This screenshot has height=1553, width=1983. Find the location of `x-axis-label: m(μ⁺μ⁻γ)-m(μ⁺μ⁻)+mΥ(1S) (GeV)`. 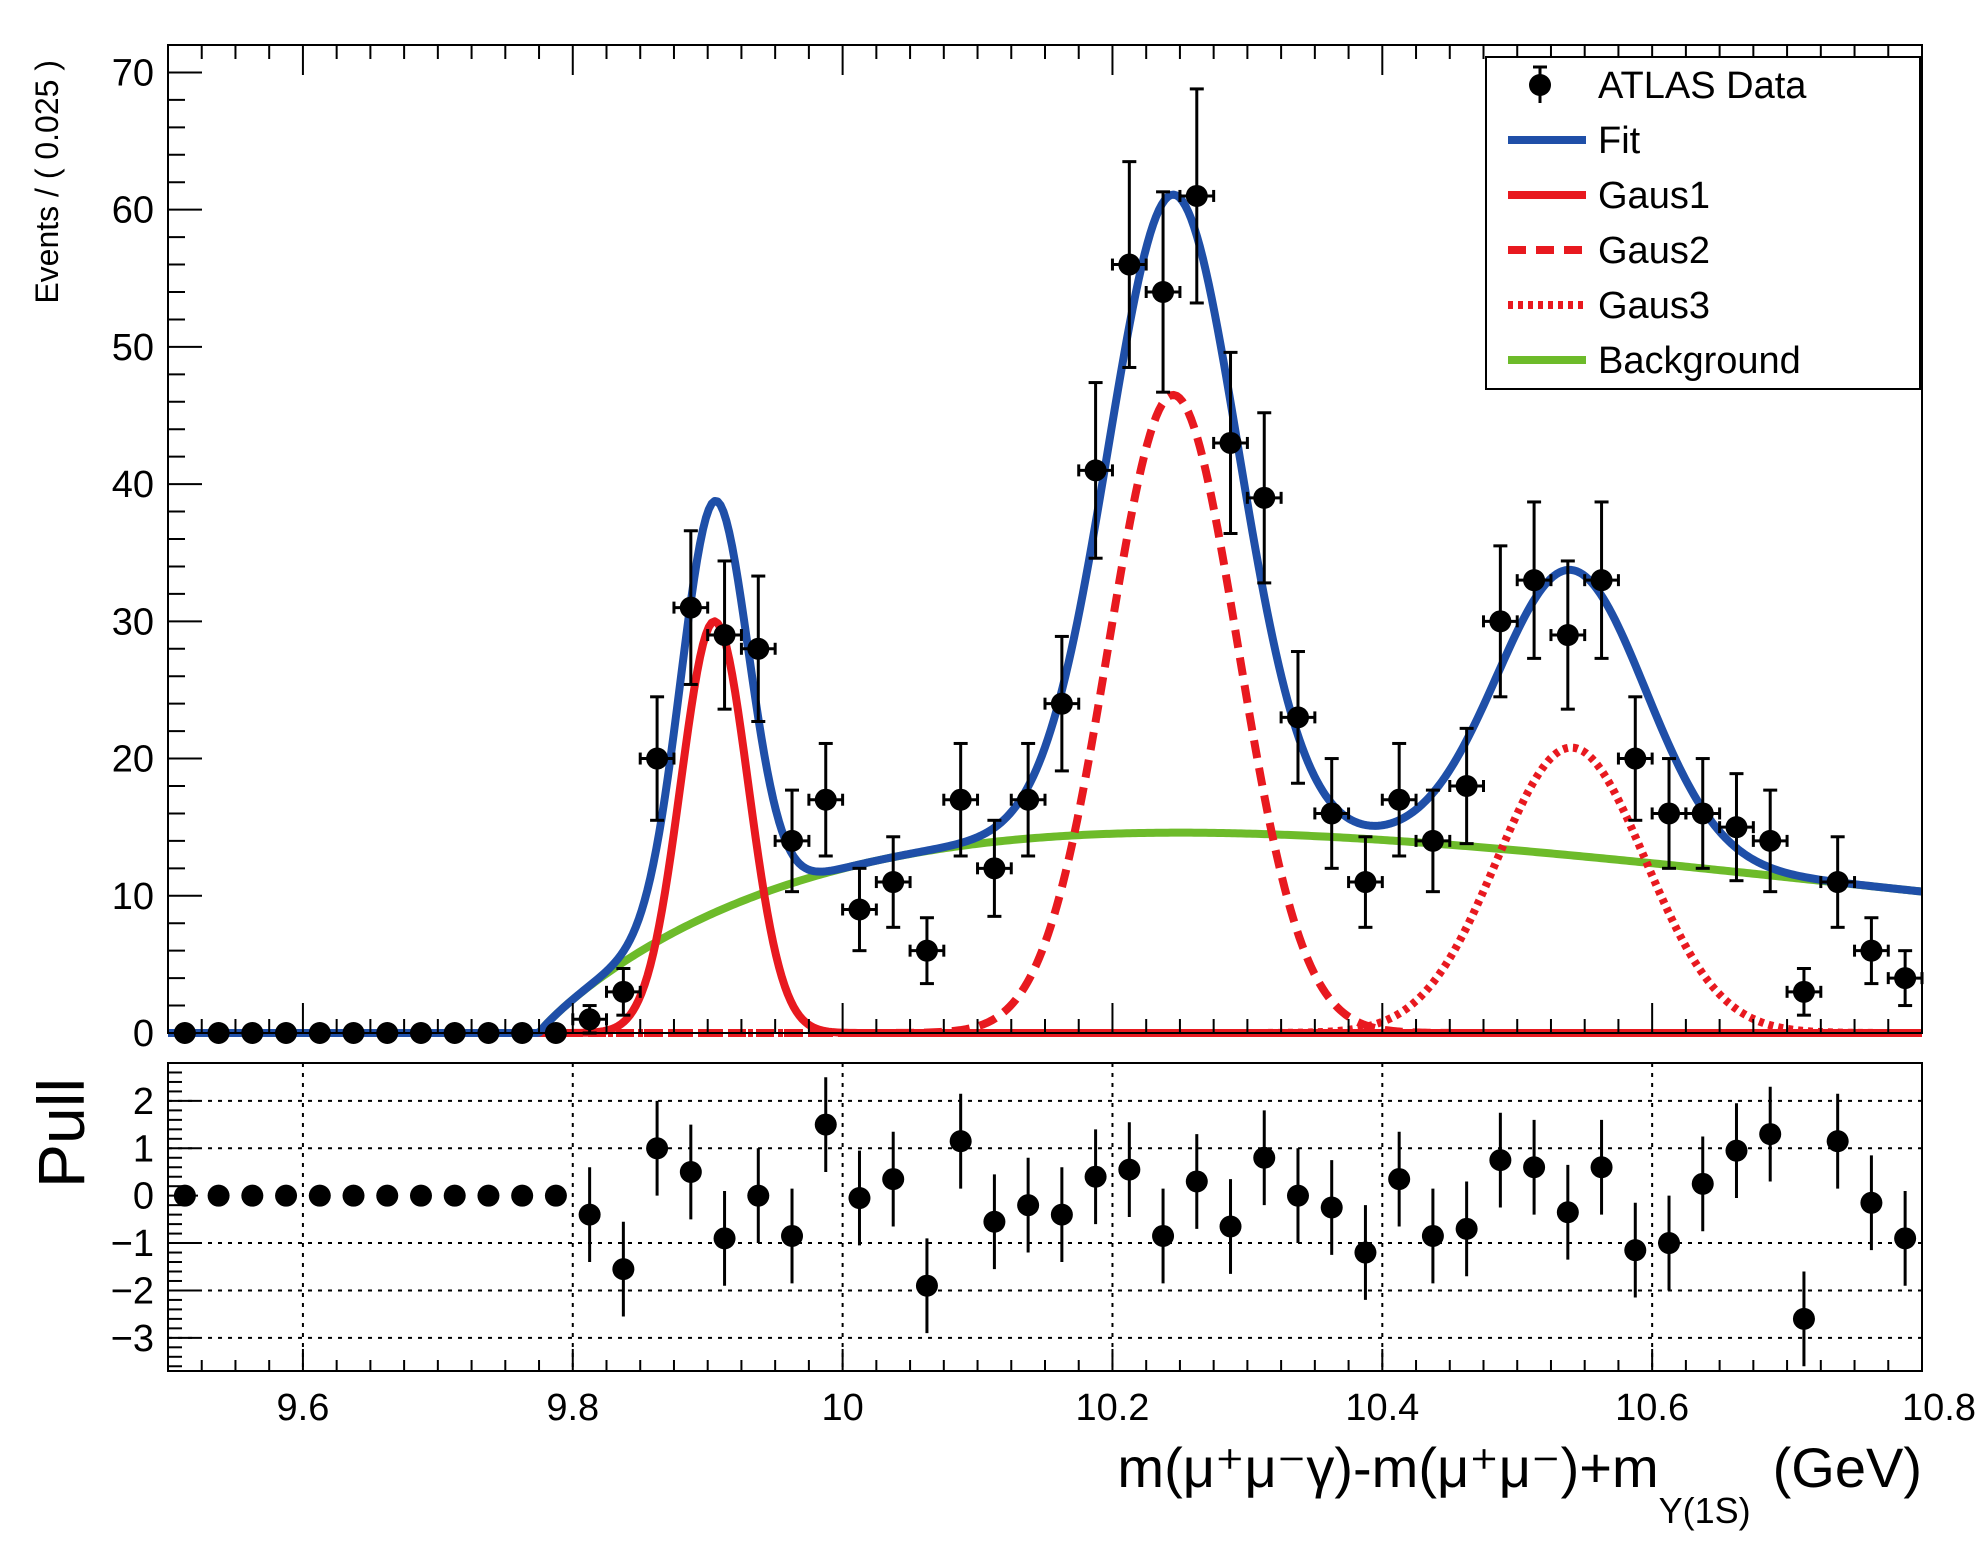

x-axis-label: m(μ⁺μ⁻γ)-m(μ⁺μ⁻)+mΥ(1S) (GeV) is located at coordinates (1519, 1483).